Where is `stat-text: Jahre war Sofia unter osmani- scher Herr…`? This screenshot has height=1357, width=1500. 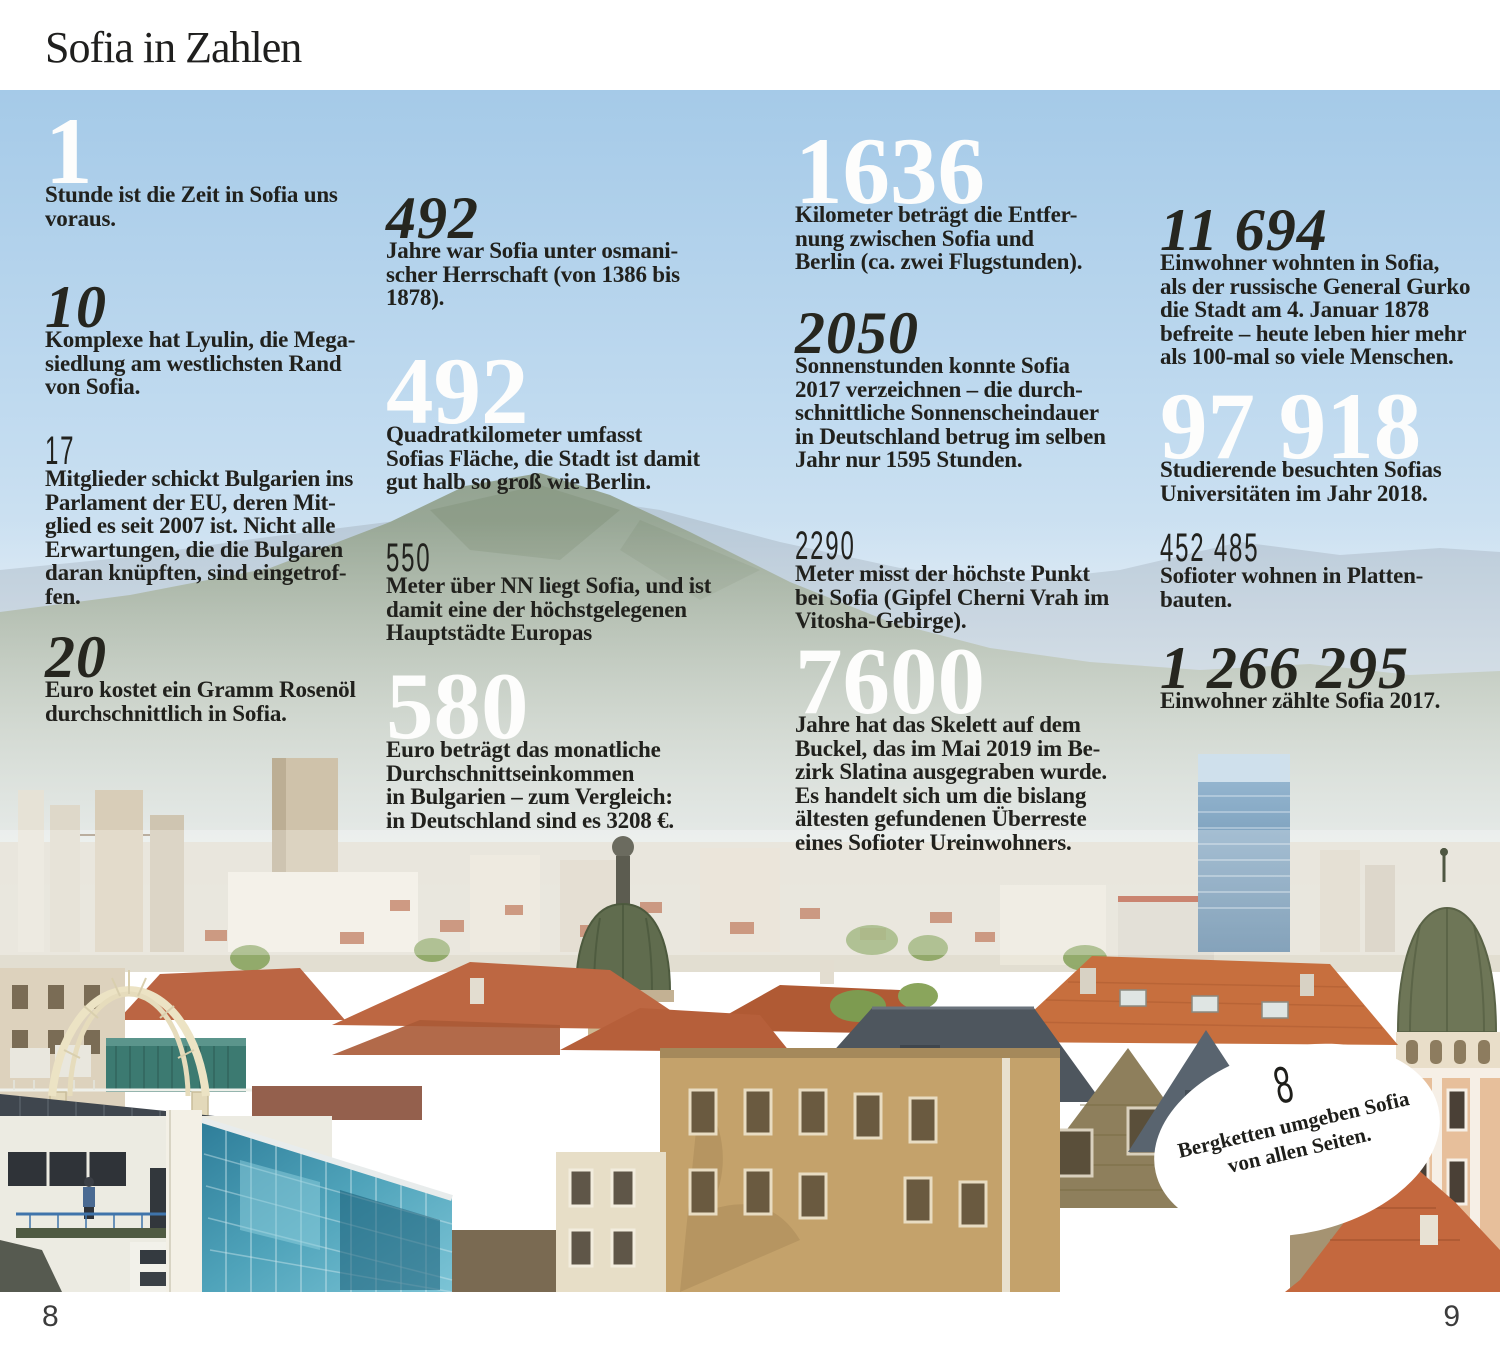
stat-text: Jahre war Sofia unter osmani- scher Herr… is located at coordinates (533, 274).